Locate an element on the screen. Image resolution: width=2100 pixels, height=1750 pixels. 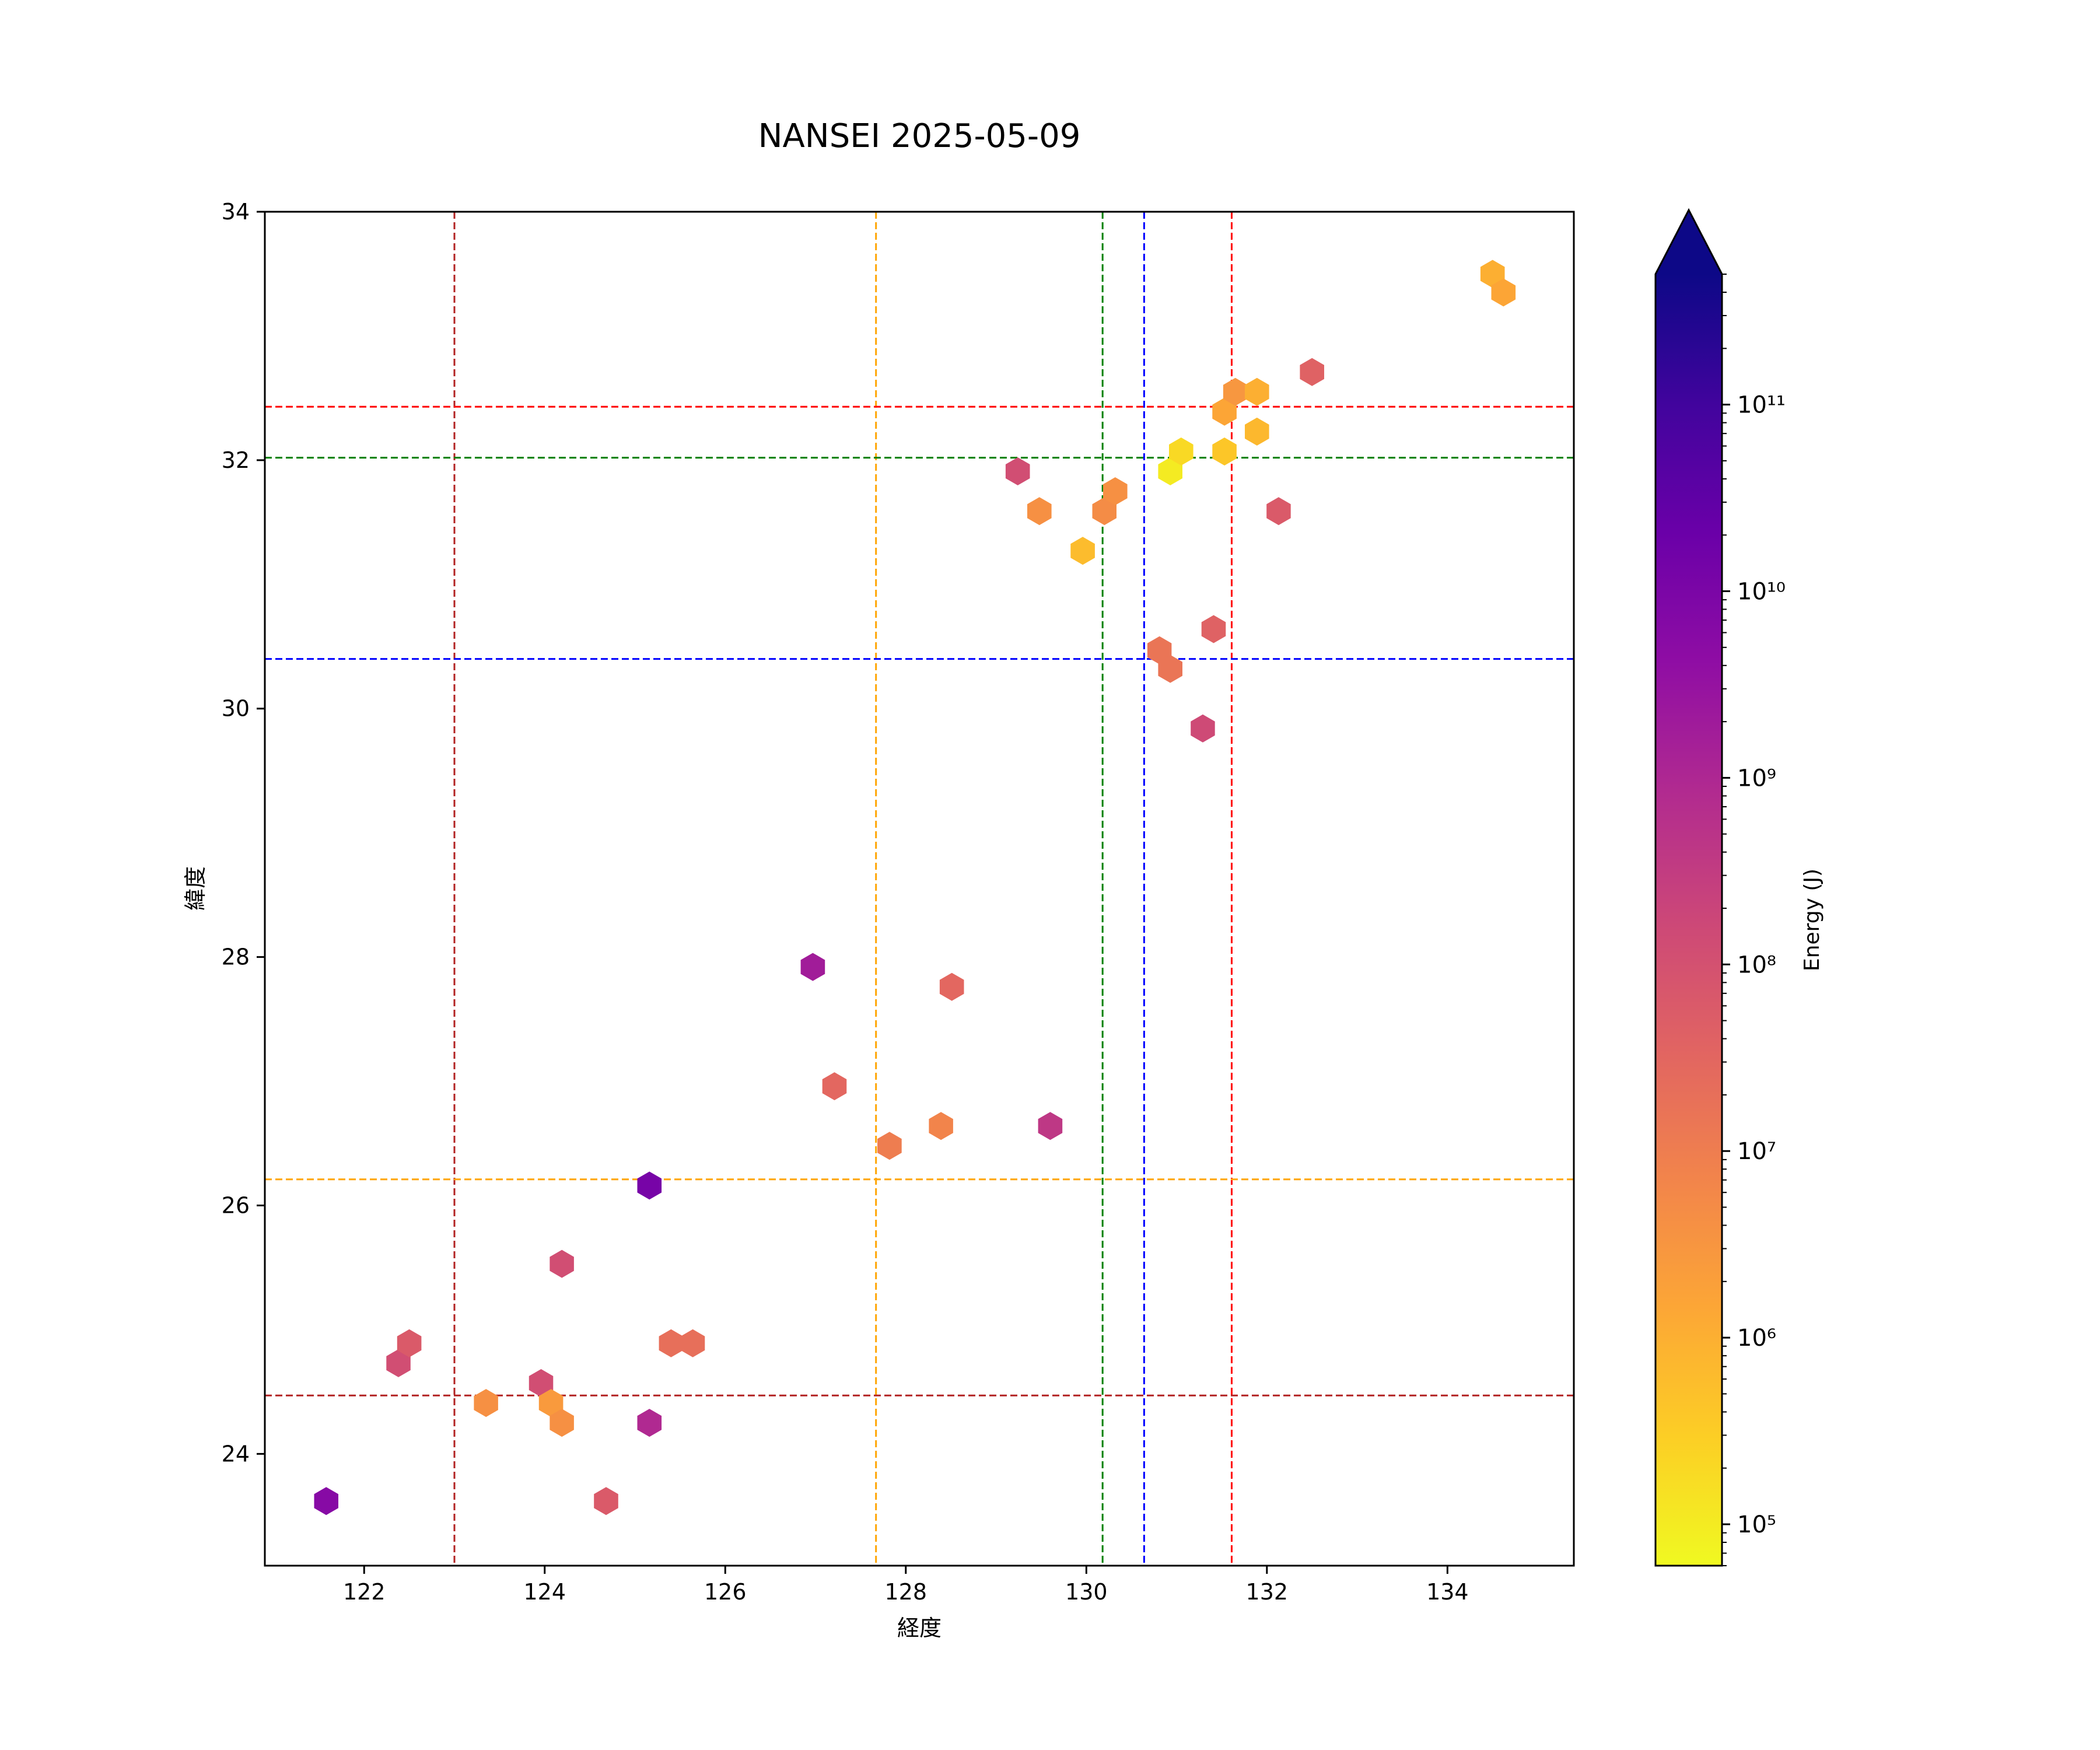
x-tick-label: 130 is located at coordinates (1086, 1592).